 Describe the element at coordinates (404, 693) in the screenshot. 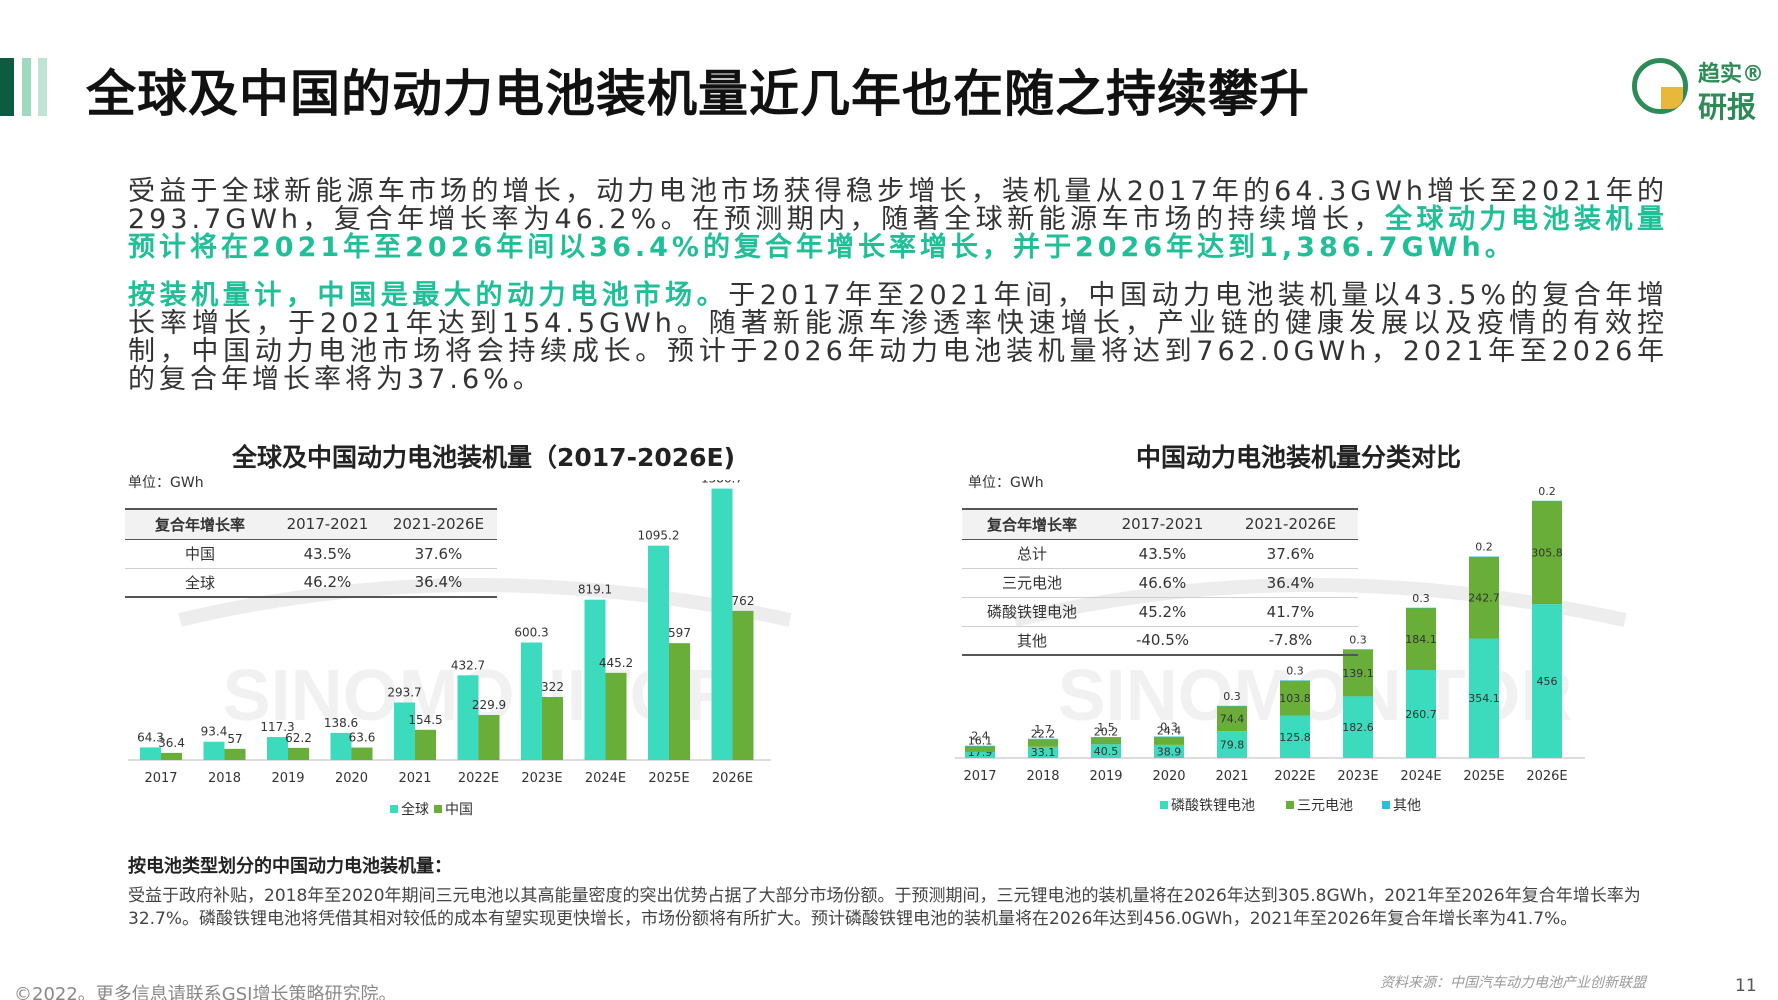

I see `data-label: 293.7` at that location.